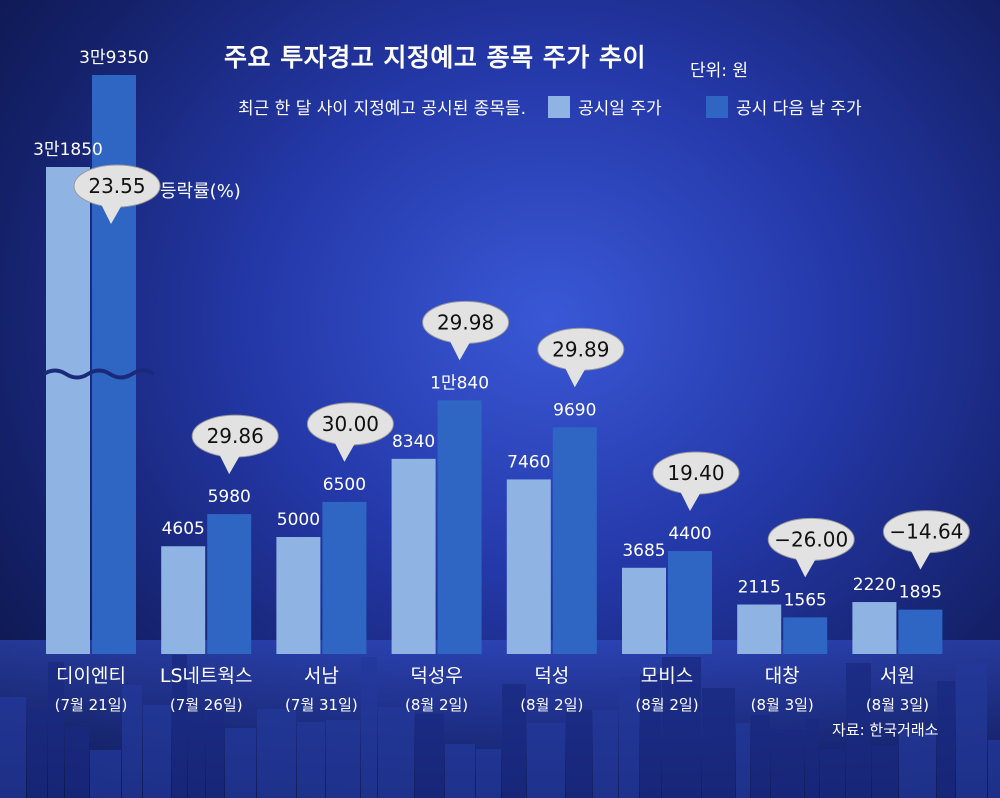 The image size is (1000, 798). I want to click on change-rate-value: 29.98, so click(465, 322).